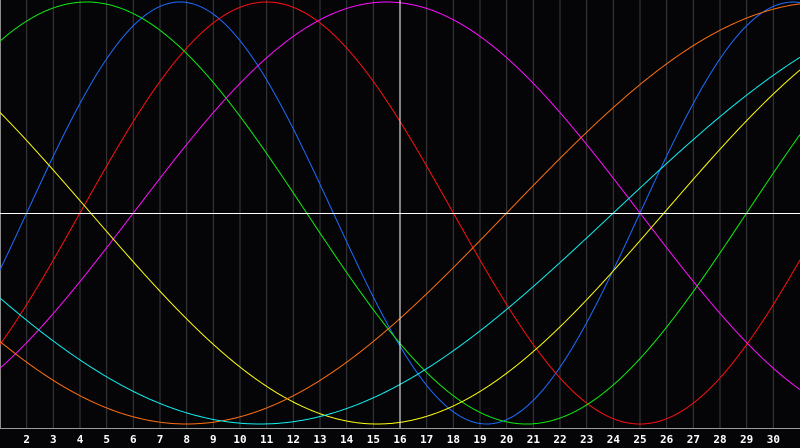  I want to click on x-tick-label: 26, so click(667, 439).